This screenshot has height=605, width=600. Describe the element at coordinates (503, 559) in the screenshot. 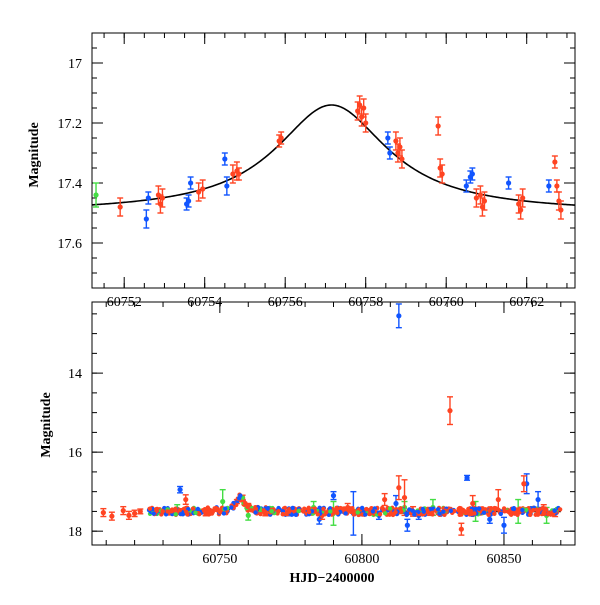

I see `x-tick-label: 60850` at that location.